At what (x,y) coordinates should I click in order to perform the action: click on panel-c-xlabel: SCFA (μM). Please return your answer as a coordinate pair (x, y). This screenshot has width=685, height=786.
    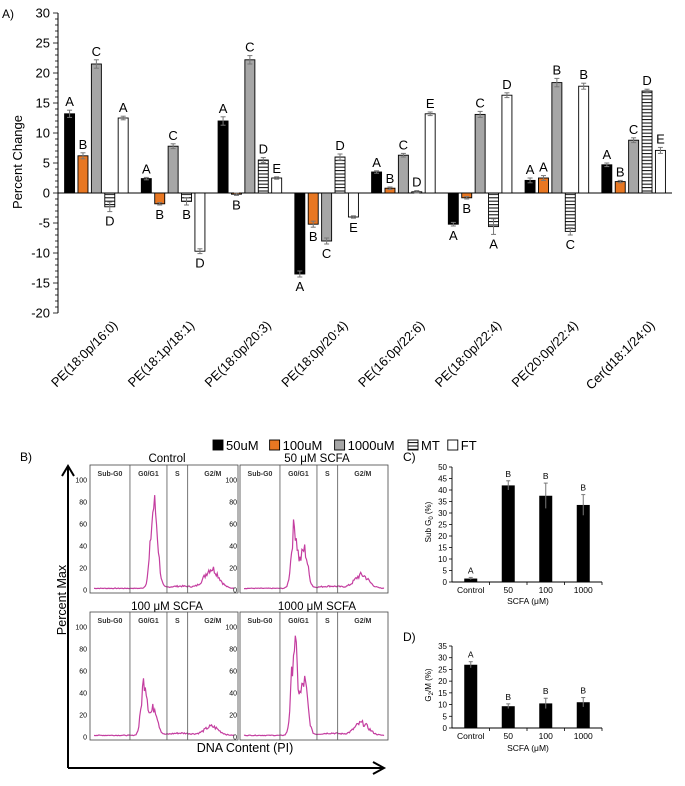
    Looking at the image, I should click on (528, 601).